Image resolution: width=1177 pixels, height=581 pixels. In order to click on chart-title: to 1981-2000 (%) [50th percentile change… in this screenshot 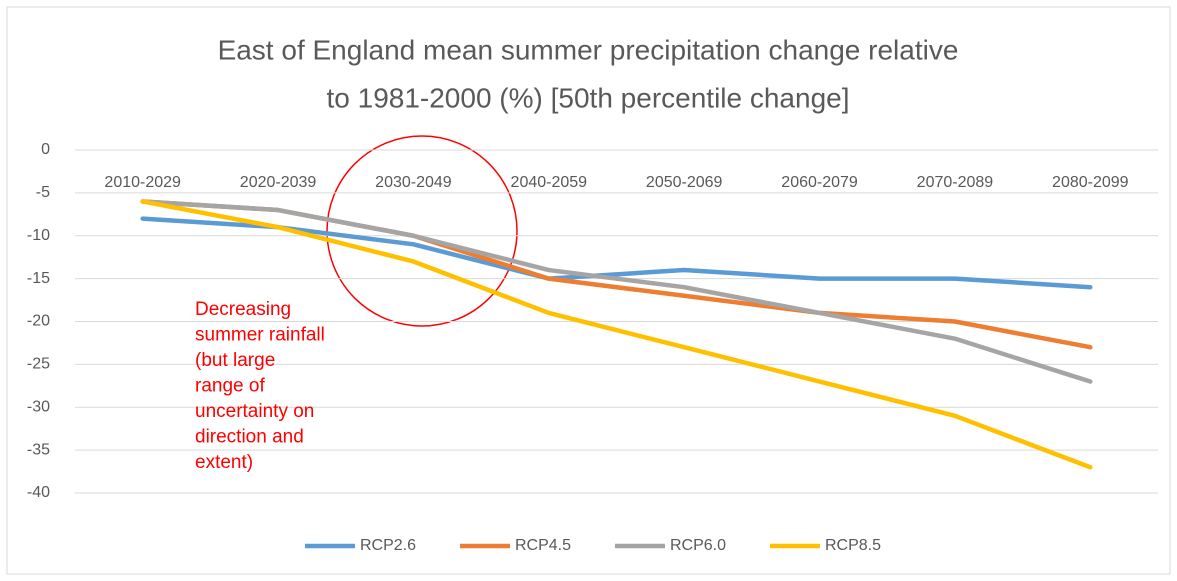, I will do `click(587, 97)`.